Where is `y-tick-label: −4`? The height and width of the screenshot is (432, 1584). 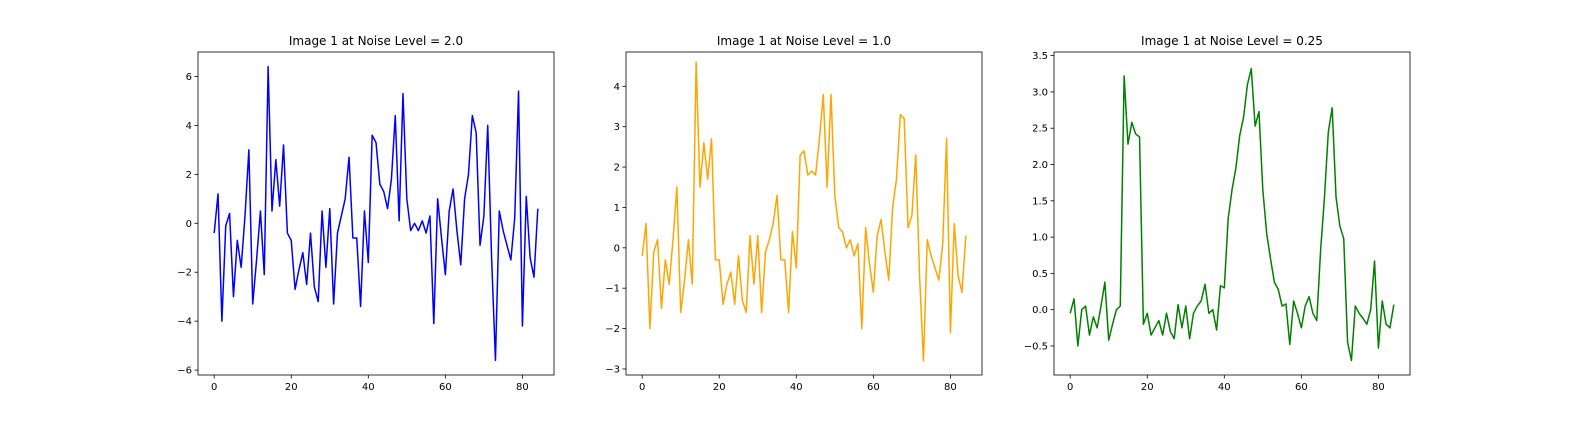
y-tick-label: −4 is located at coordinates (184, 322).